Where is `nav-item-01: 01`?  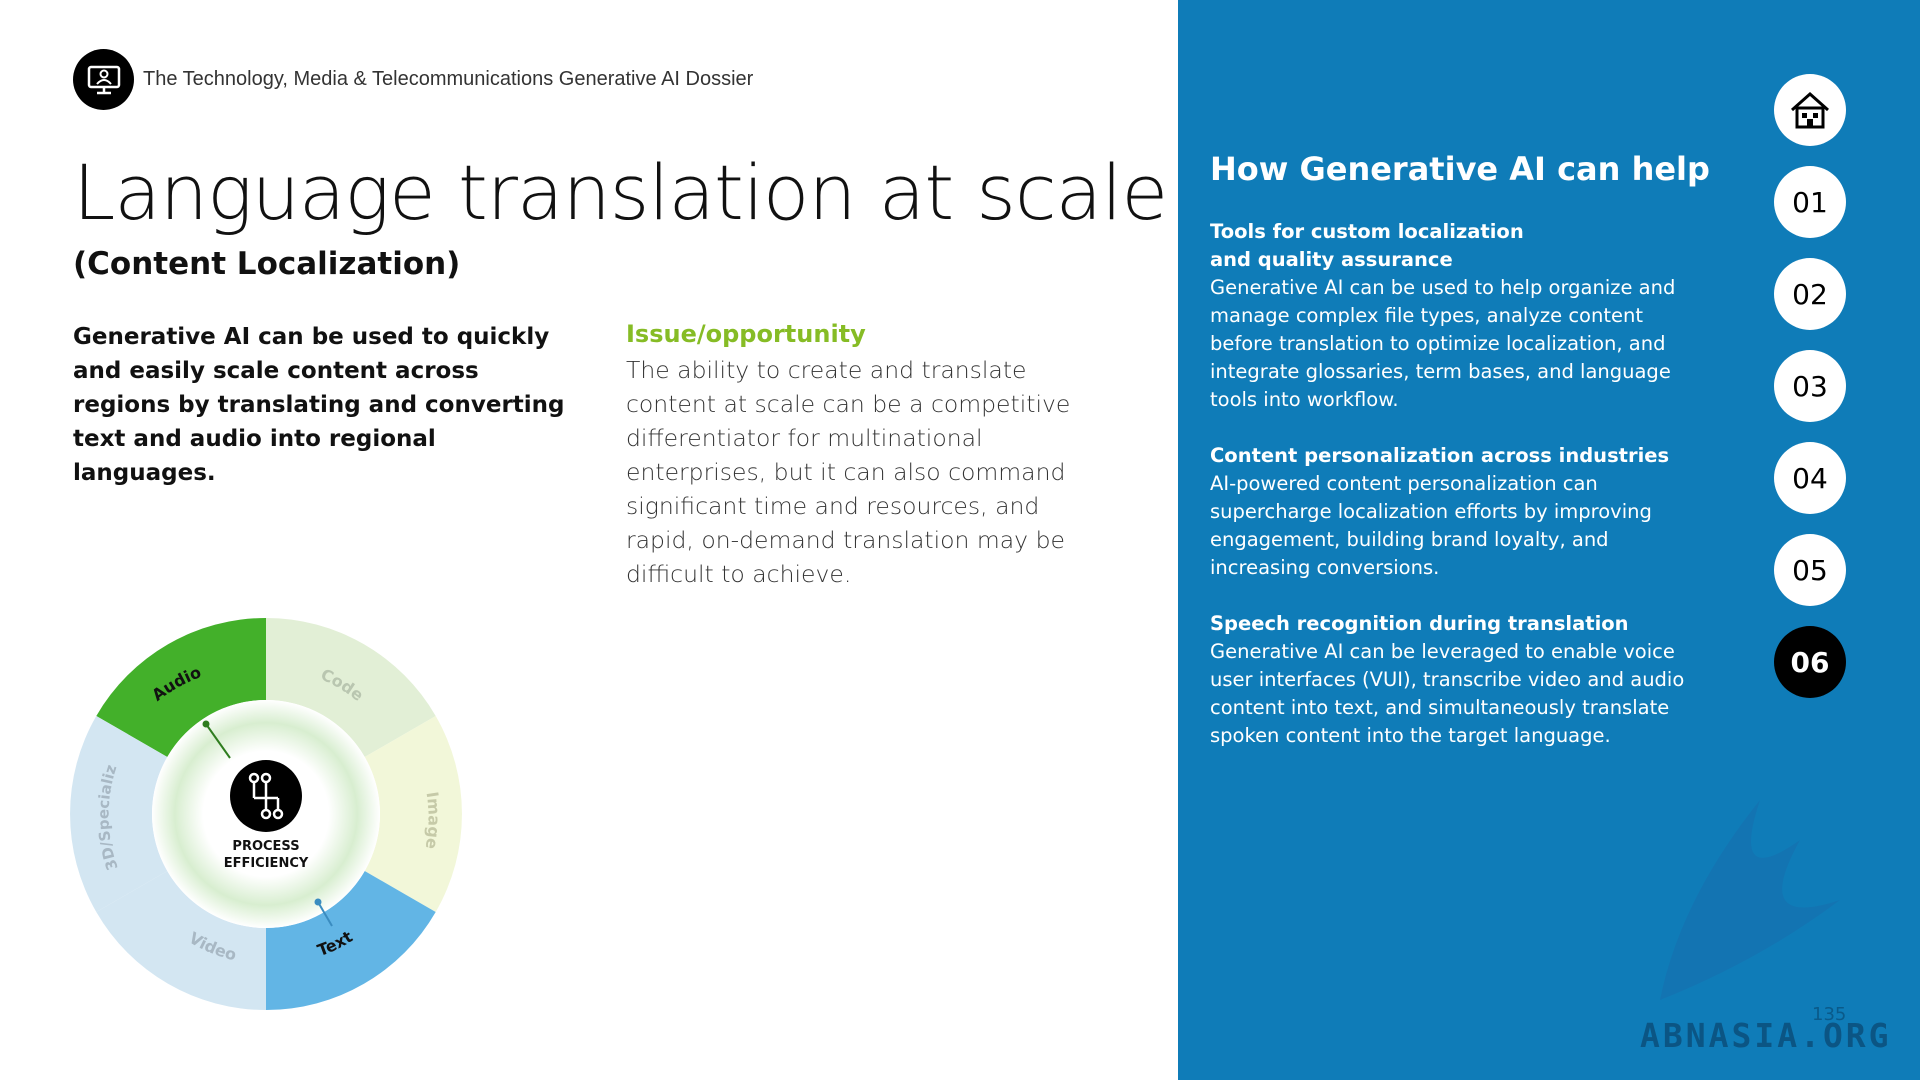
nav-item-01: 01 is located at coordinates (1810, 202).